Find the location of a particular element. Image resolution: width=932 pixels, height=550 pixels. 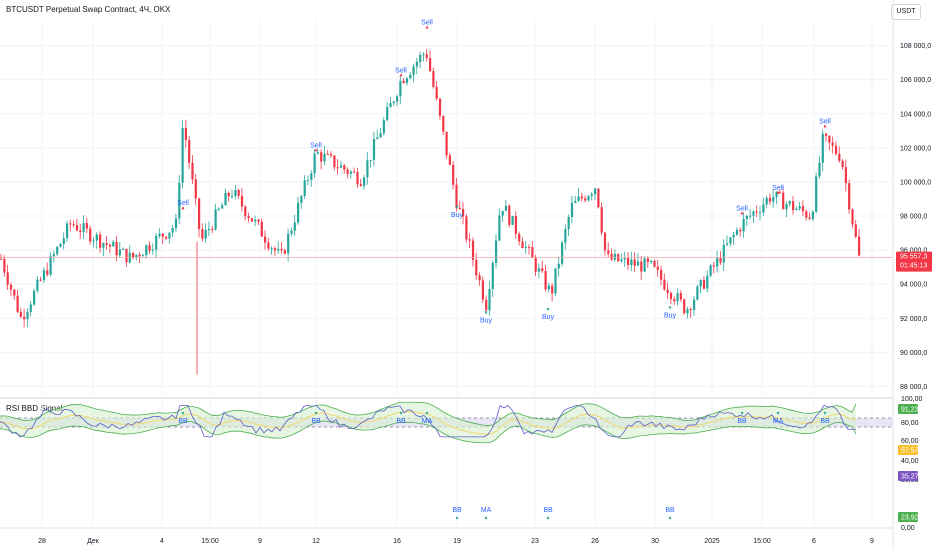

rsi-ma-line is located at coordinates (428, 423).